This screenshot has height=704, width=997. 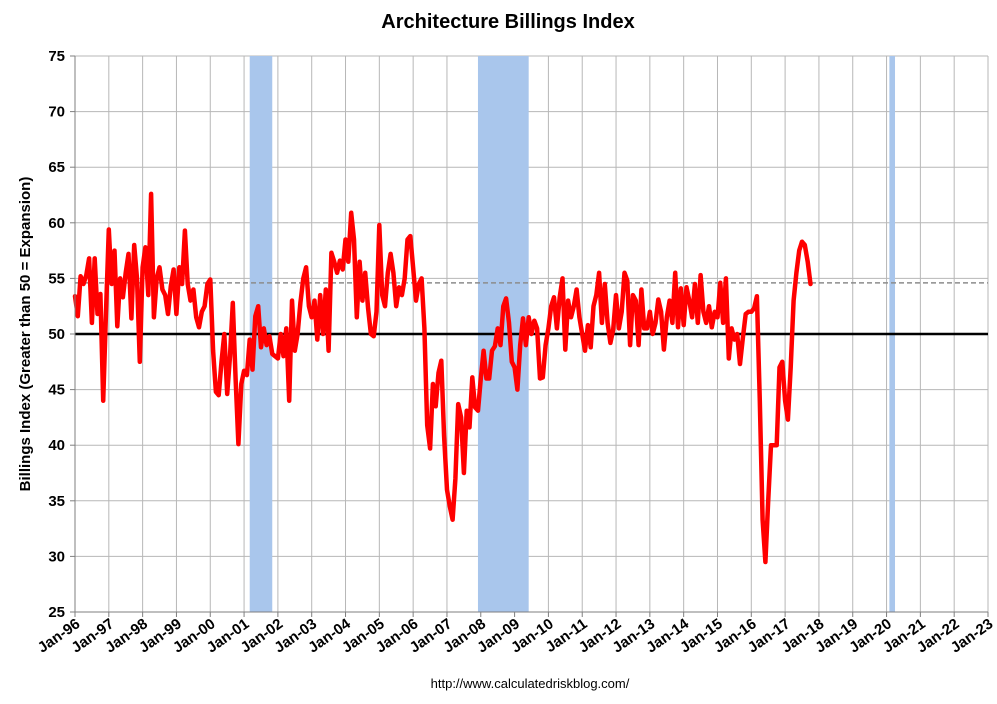 What do you see at coordinates (507, 22) in the screenshot?
I see `chart-title: Architecture Billings Index` at bounding box center [507, 22].